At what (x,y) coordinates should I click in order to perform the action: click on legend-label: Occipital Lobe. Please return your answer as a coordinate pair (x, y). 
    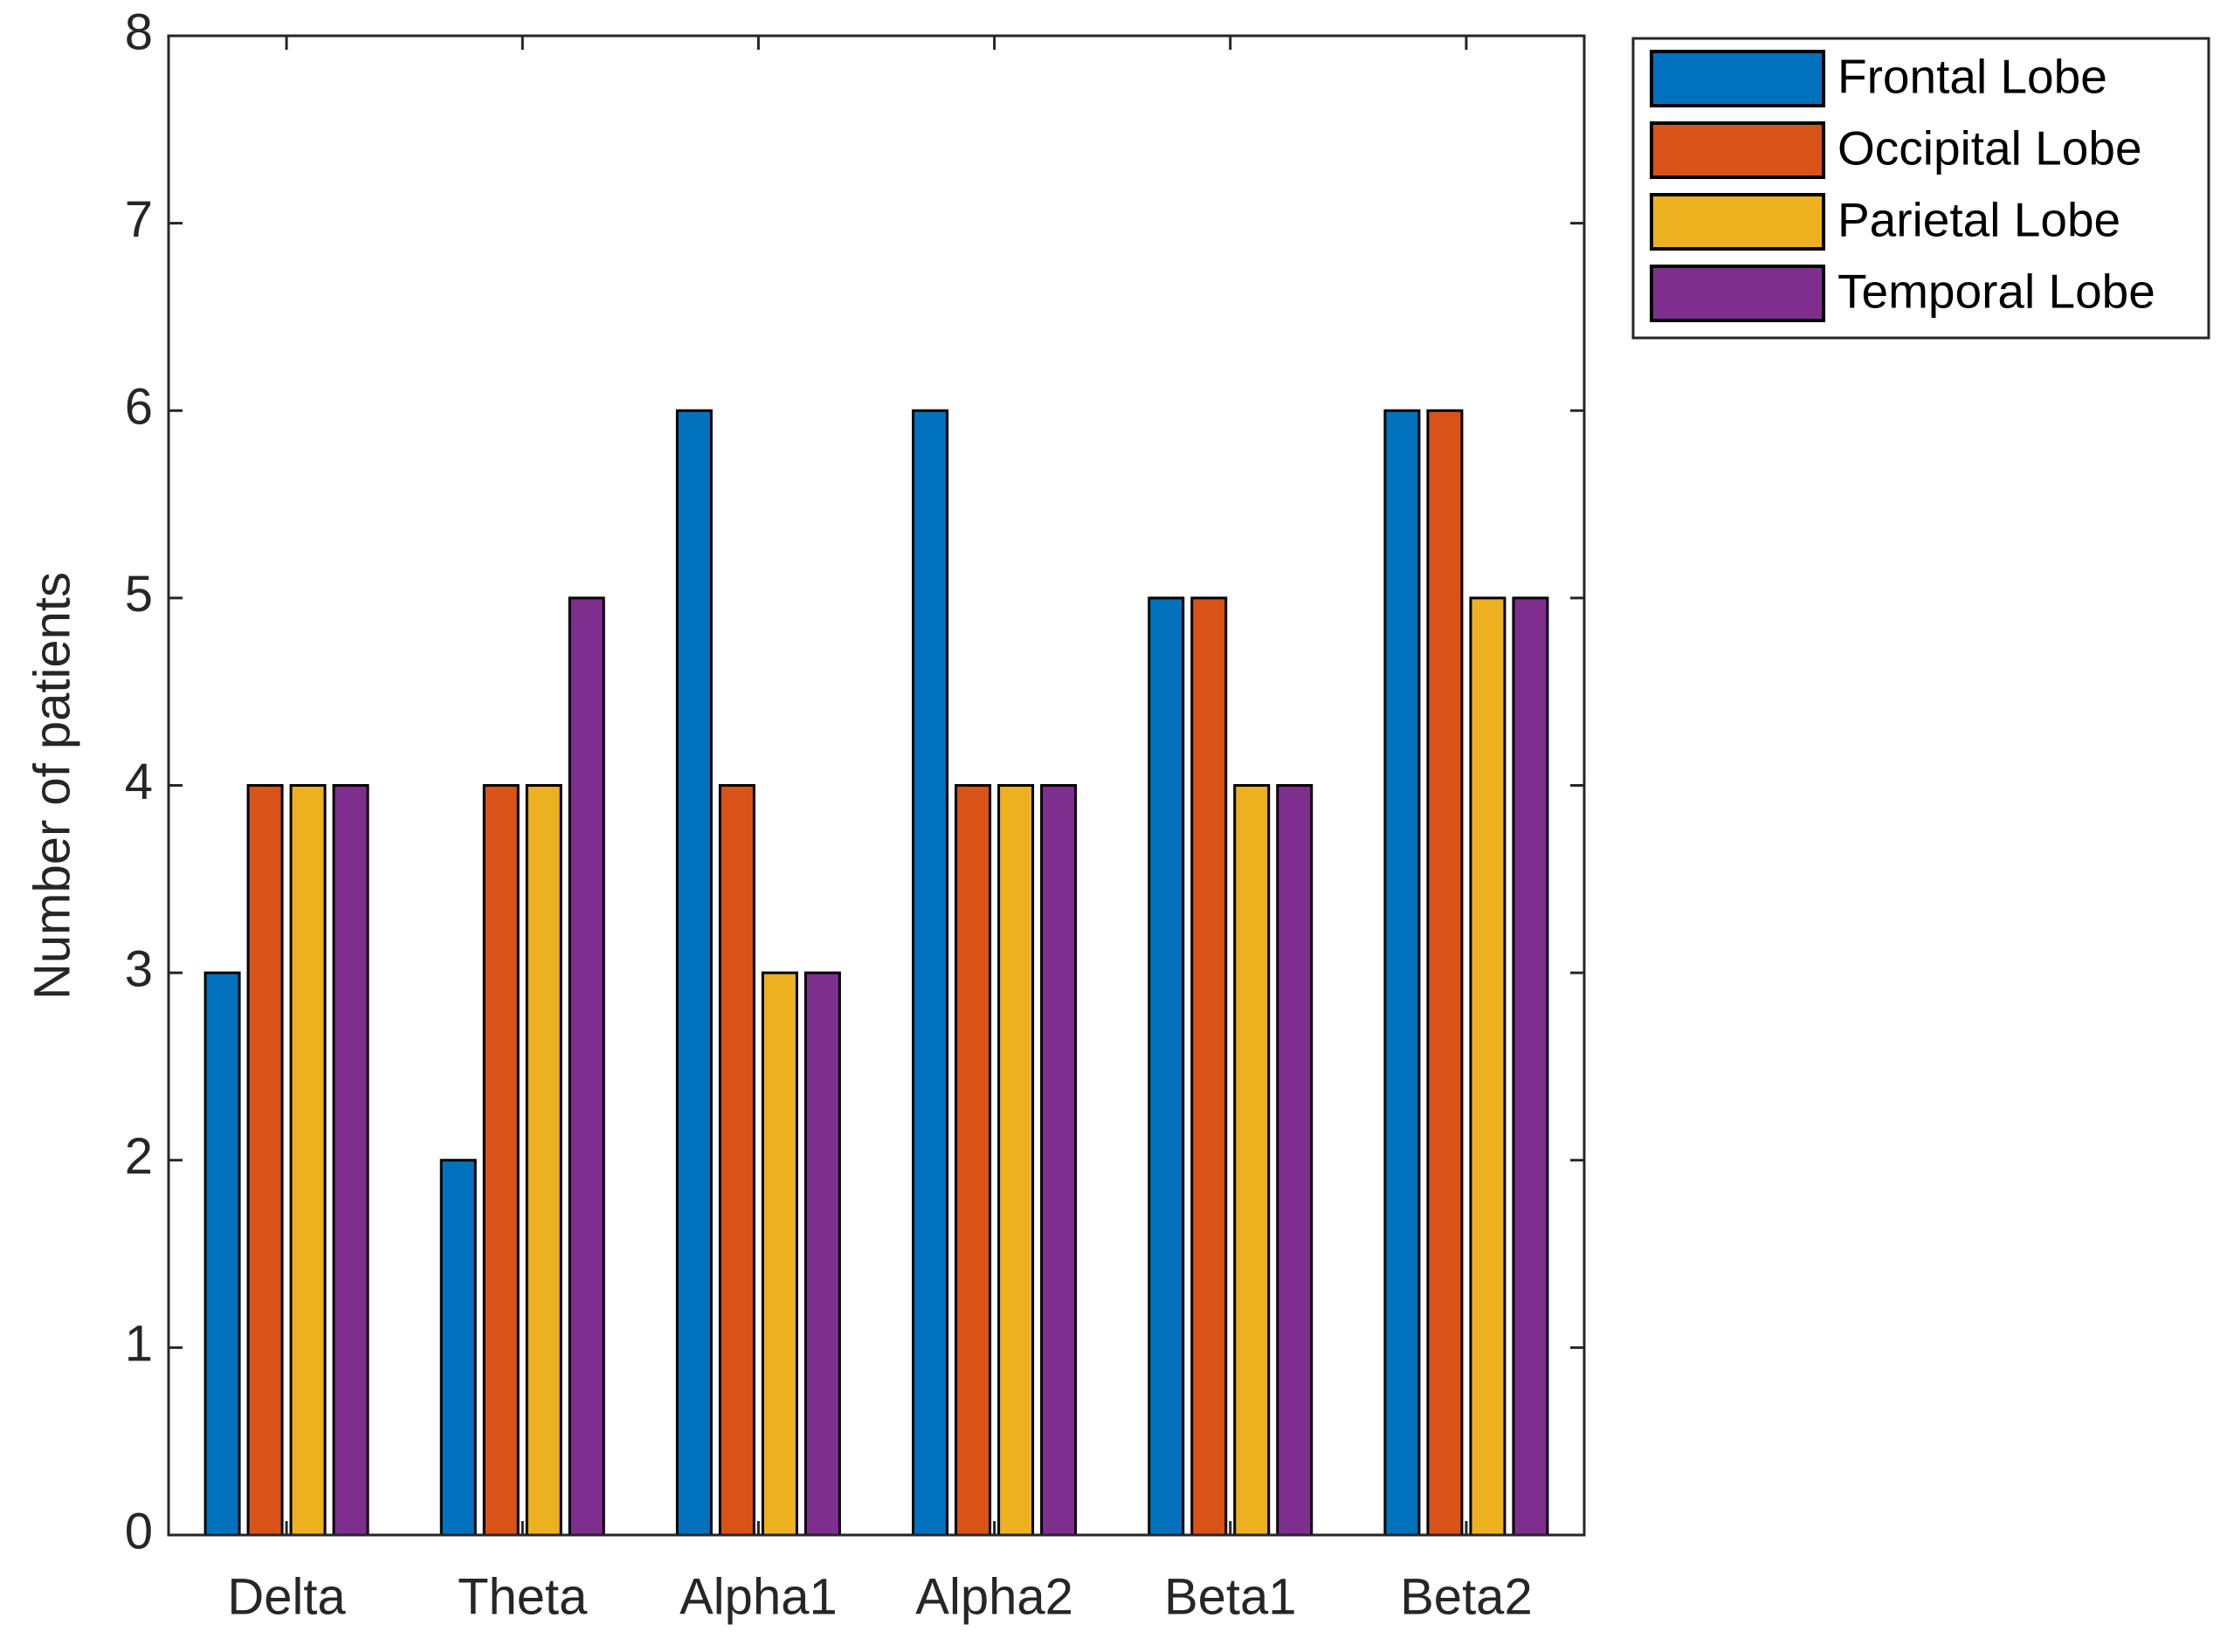
    Looking at the image, I should click on (1990, 148).